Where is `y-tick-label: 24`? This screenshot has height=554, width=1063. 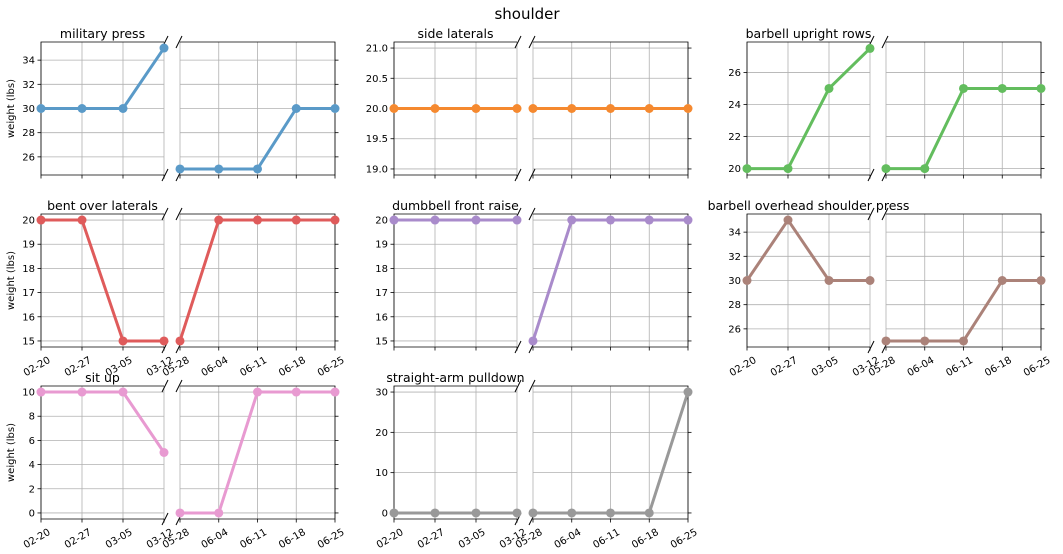
y-tick-label: 24 is located at coordinates (734, 105).